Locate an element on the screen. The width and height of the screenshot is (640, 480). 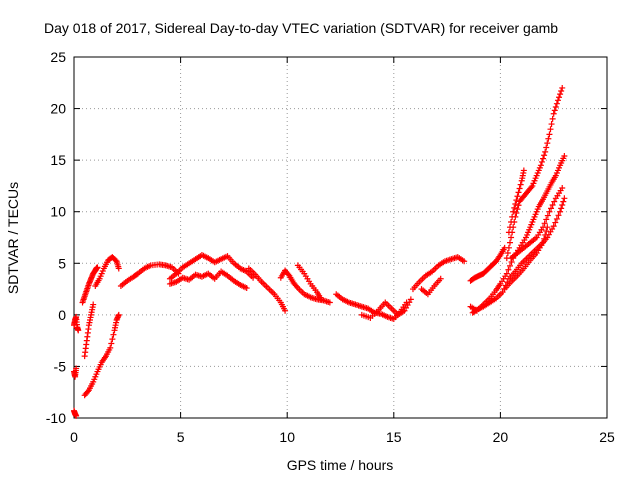
x-tick-label: 25 is located at coordinates (607, 437).